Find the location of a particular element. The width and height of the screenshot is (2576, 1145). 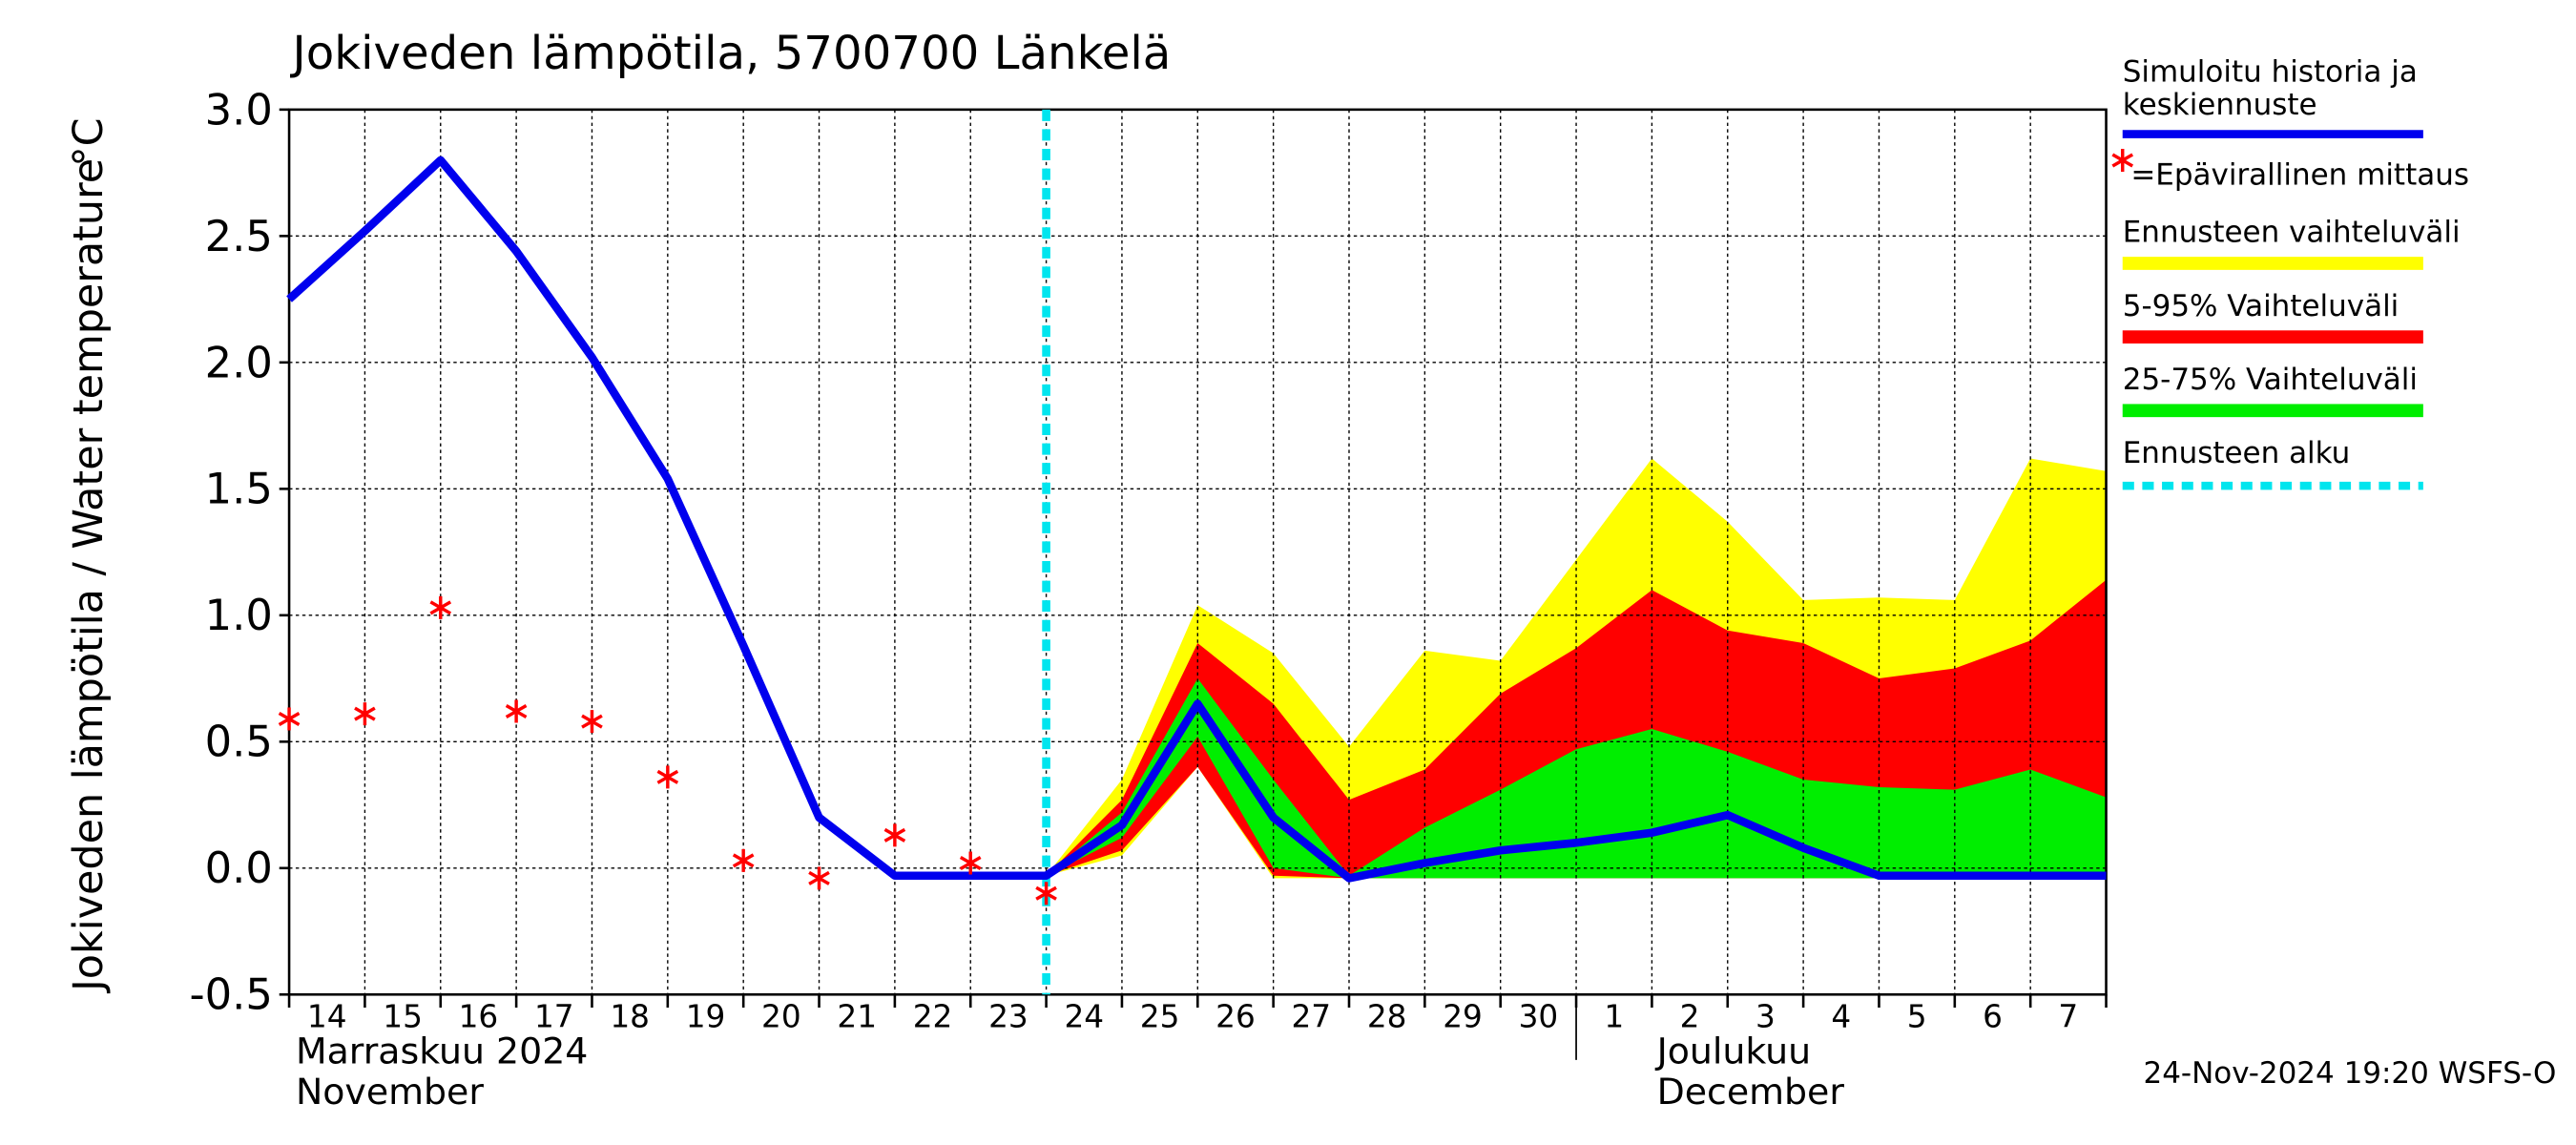

legend-label: Ennusteen alku is located at coordinates (2237, 453).